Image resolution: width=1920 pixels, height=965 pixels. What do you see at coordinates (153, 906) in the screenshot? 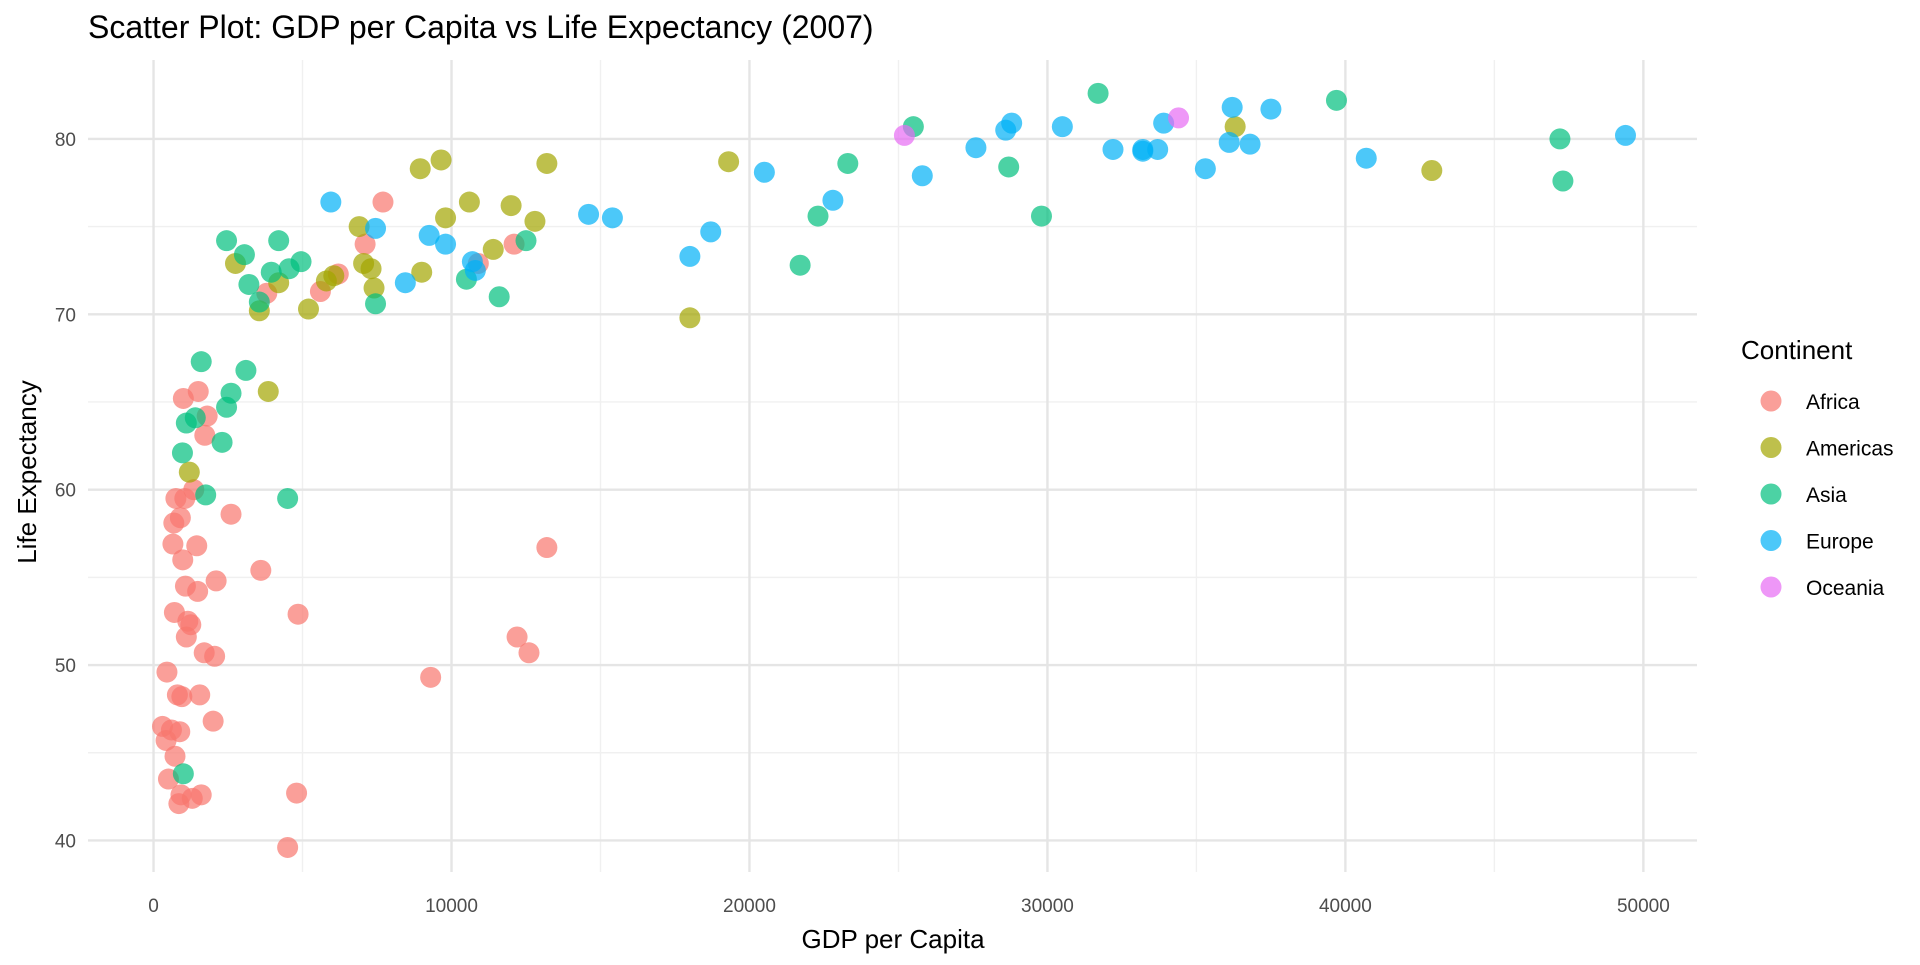
I see `x-tick-label: 0` at bounding box center [153, 906].